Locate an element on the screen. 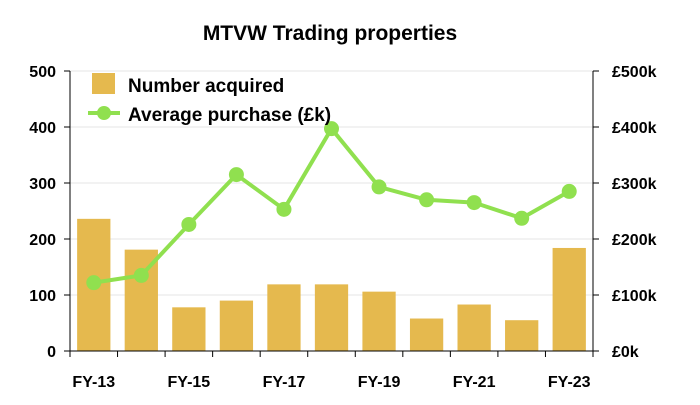 This screenshot has width=700, height=405. x-tick-label: FY-15 is located at coordinates (189, 382).